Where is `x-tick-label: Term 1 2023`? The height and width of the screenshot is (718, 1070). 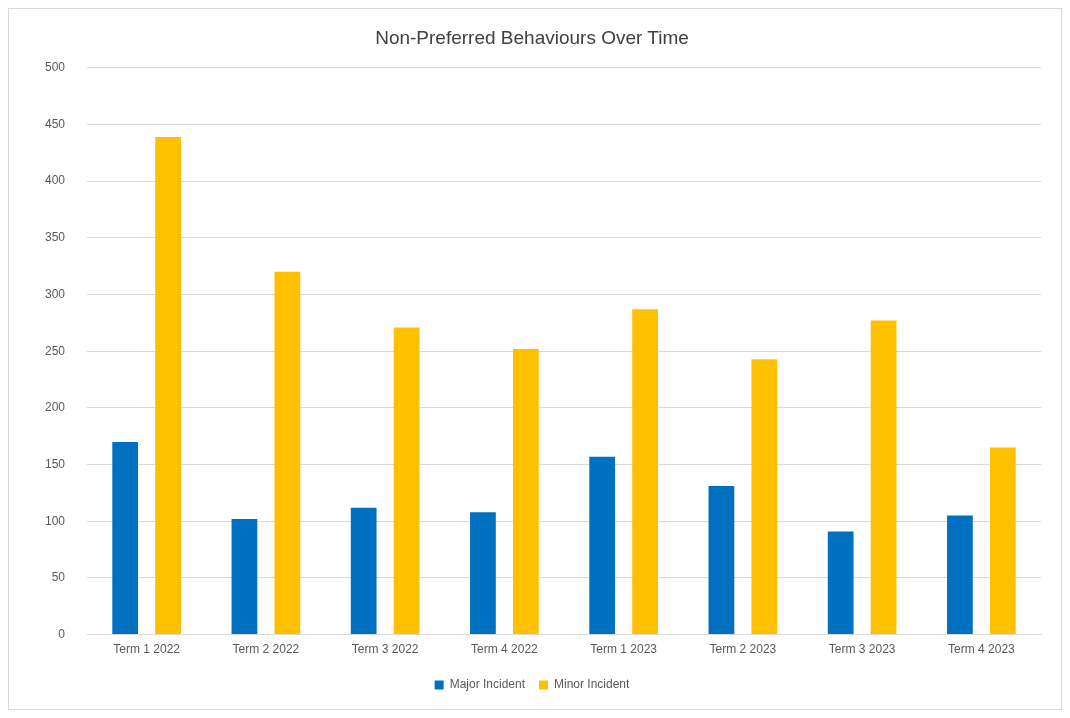 x-tick-label: Term 1 2023 is located at coordinates (624, 649).